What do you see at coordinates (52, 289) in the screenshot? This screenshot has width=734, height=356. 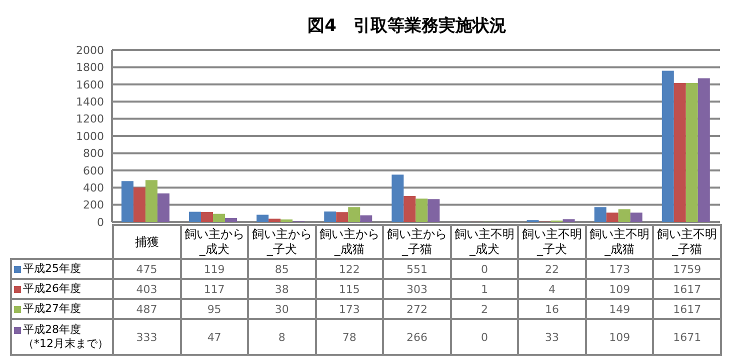 I see `legend-label: 平成26年度` at bounding box center [52, 289].